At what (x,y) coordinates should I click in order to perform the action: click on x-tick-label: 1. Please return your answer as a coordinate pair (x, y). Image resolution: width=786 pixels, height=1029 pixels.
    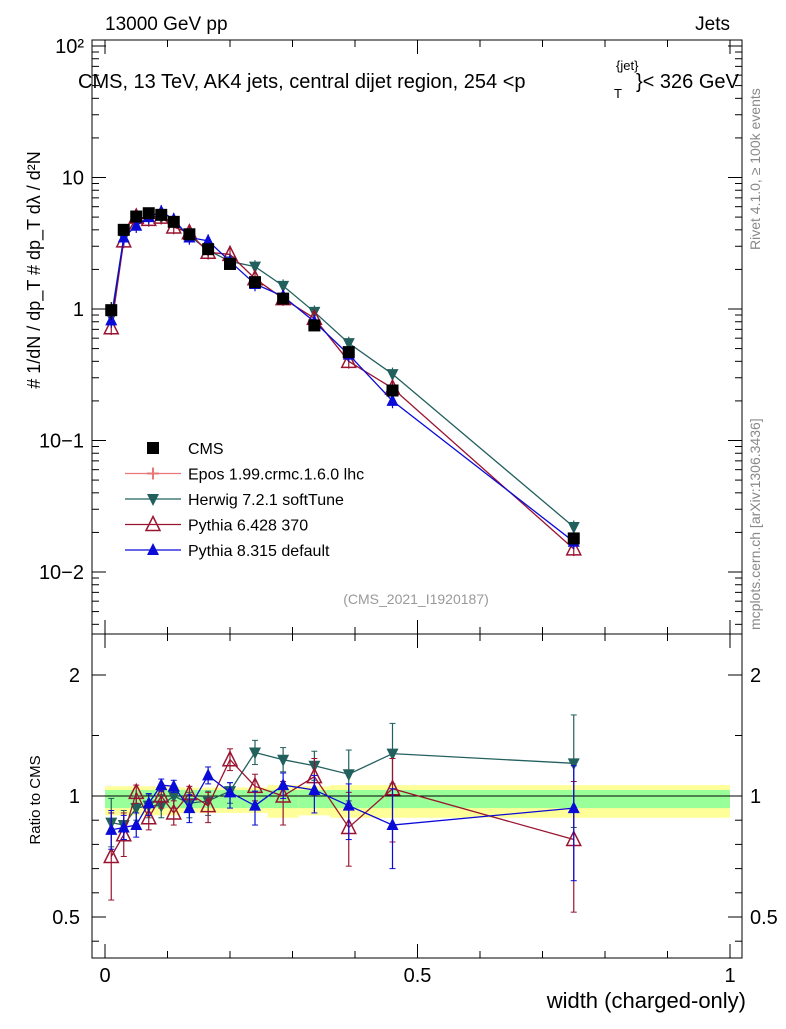
    Looking at the image, I should click on (729, 976).